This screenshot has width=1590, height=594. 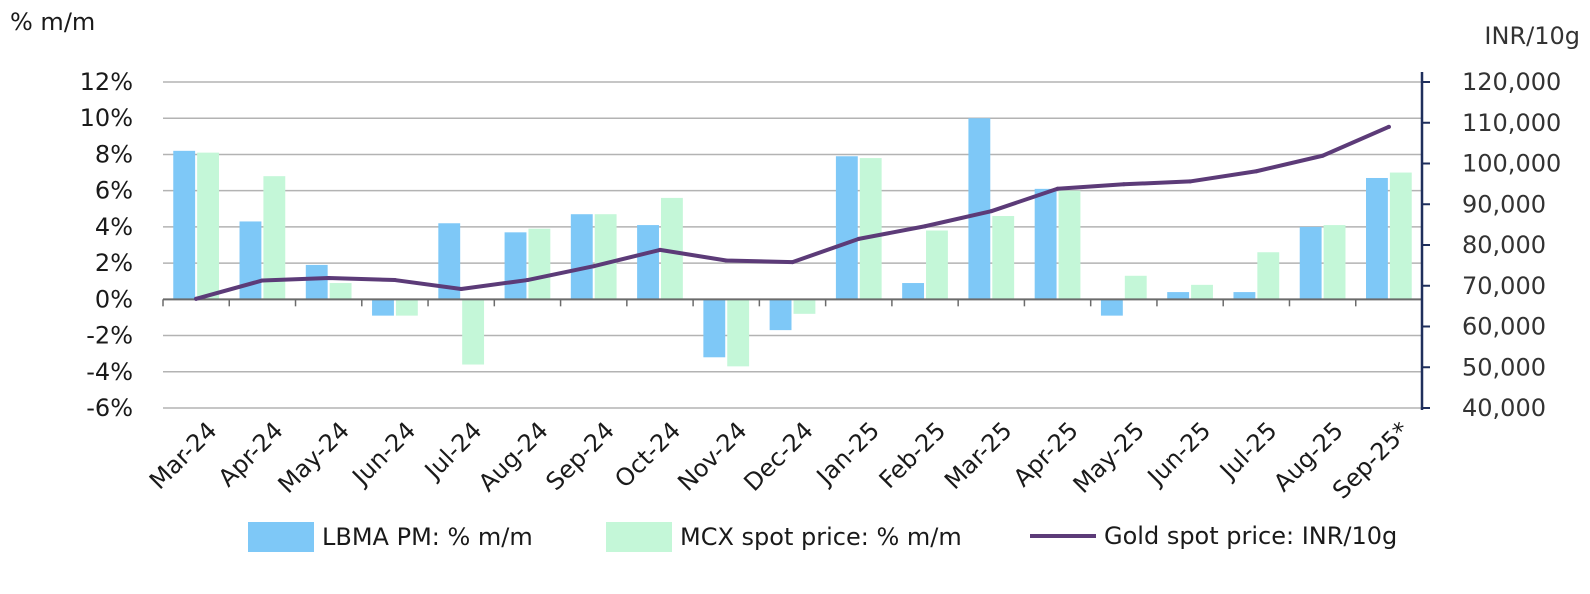 What do you see at coordinates (53, 22) in the screenshot?
I see `left-axis-title: % m/m` at bounding box center [53, 22].